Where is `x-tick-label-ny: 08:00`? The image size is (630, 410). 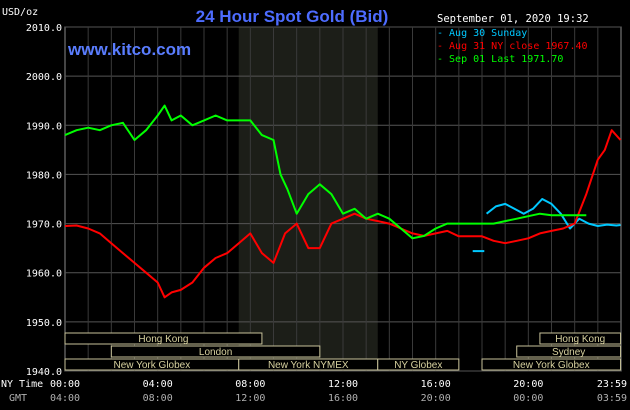 x-tick-label-ny: 08:00 is located at coordinates (250, 384).